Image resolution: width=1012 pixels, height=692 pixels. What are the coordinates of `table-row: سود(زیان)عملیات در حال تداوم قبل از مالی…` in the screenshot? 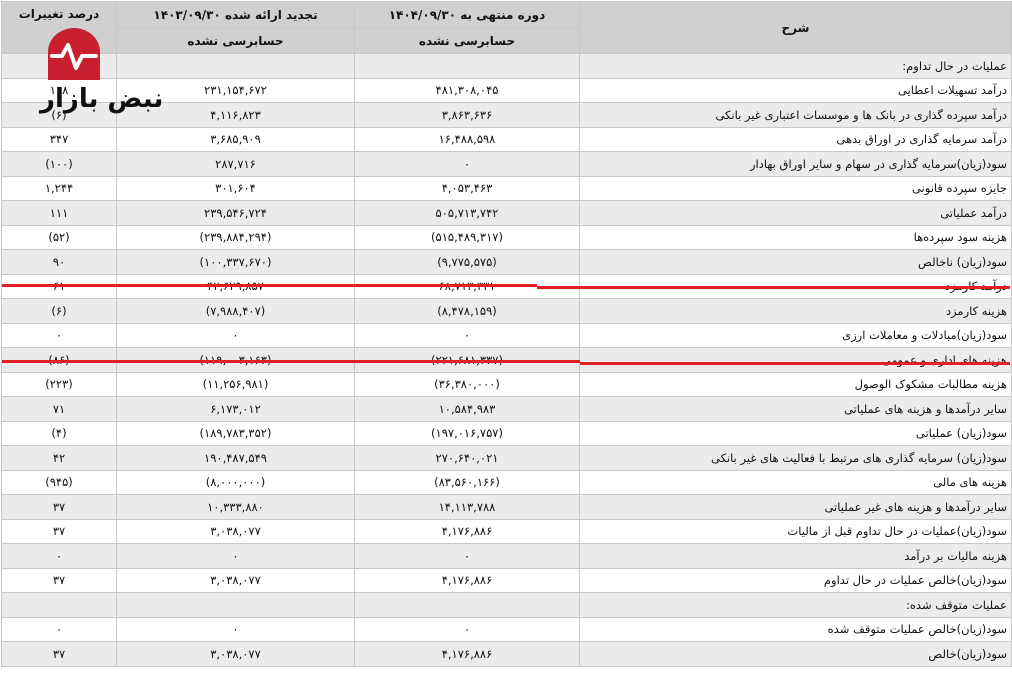 It's located at (506, 531).